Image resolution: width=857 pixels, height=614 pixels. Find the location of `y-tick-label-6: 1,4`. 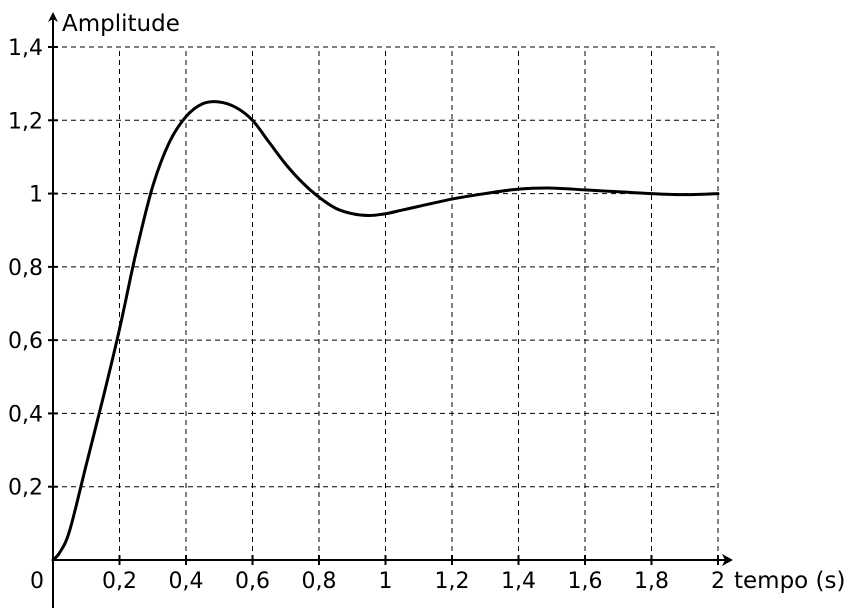

y-tick-label-6: 1,4 is located at coordinates (25, 48).